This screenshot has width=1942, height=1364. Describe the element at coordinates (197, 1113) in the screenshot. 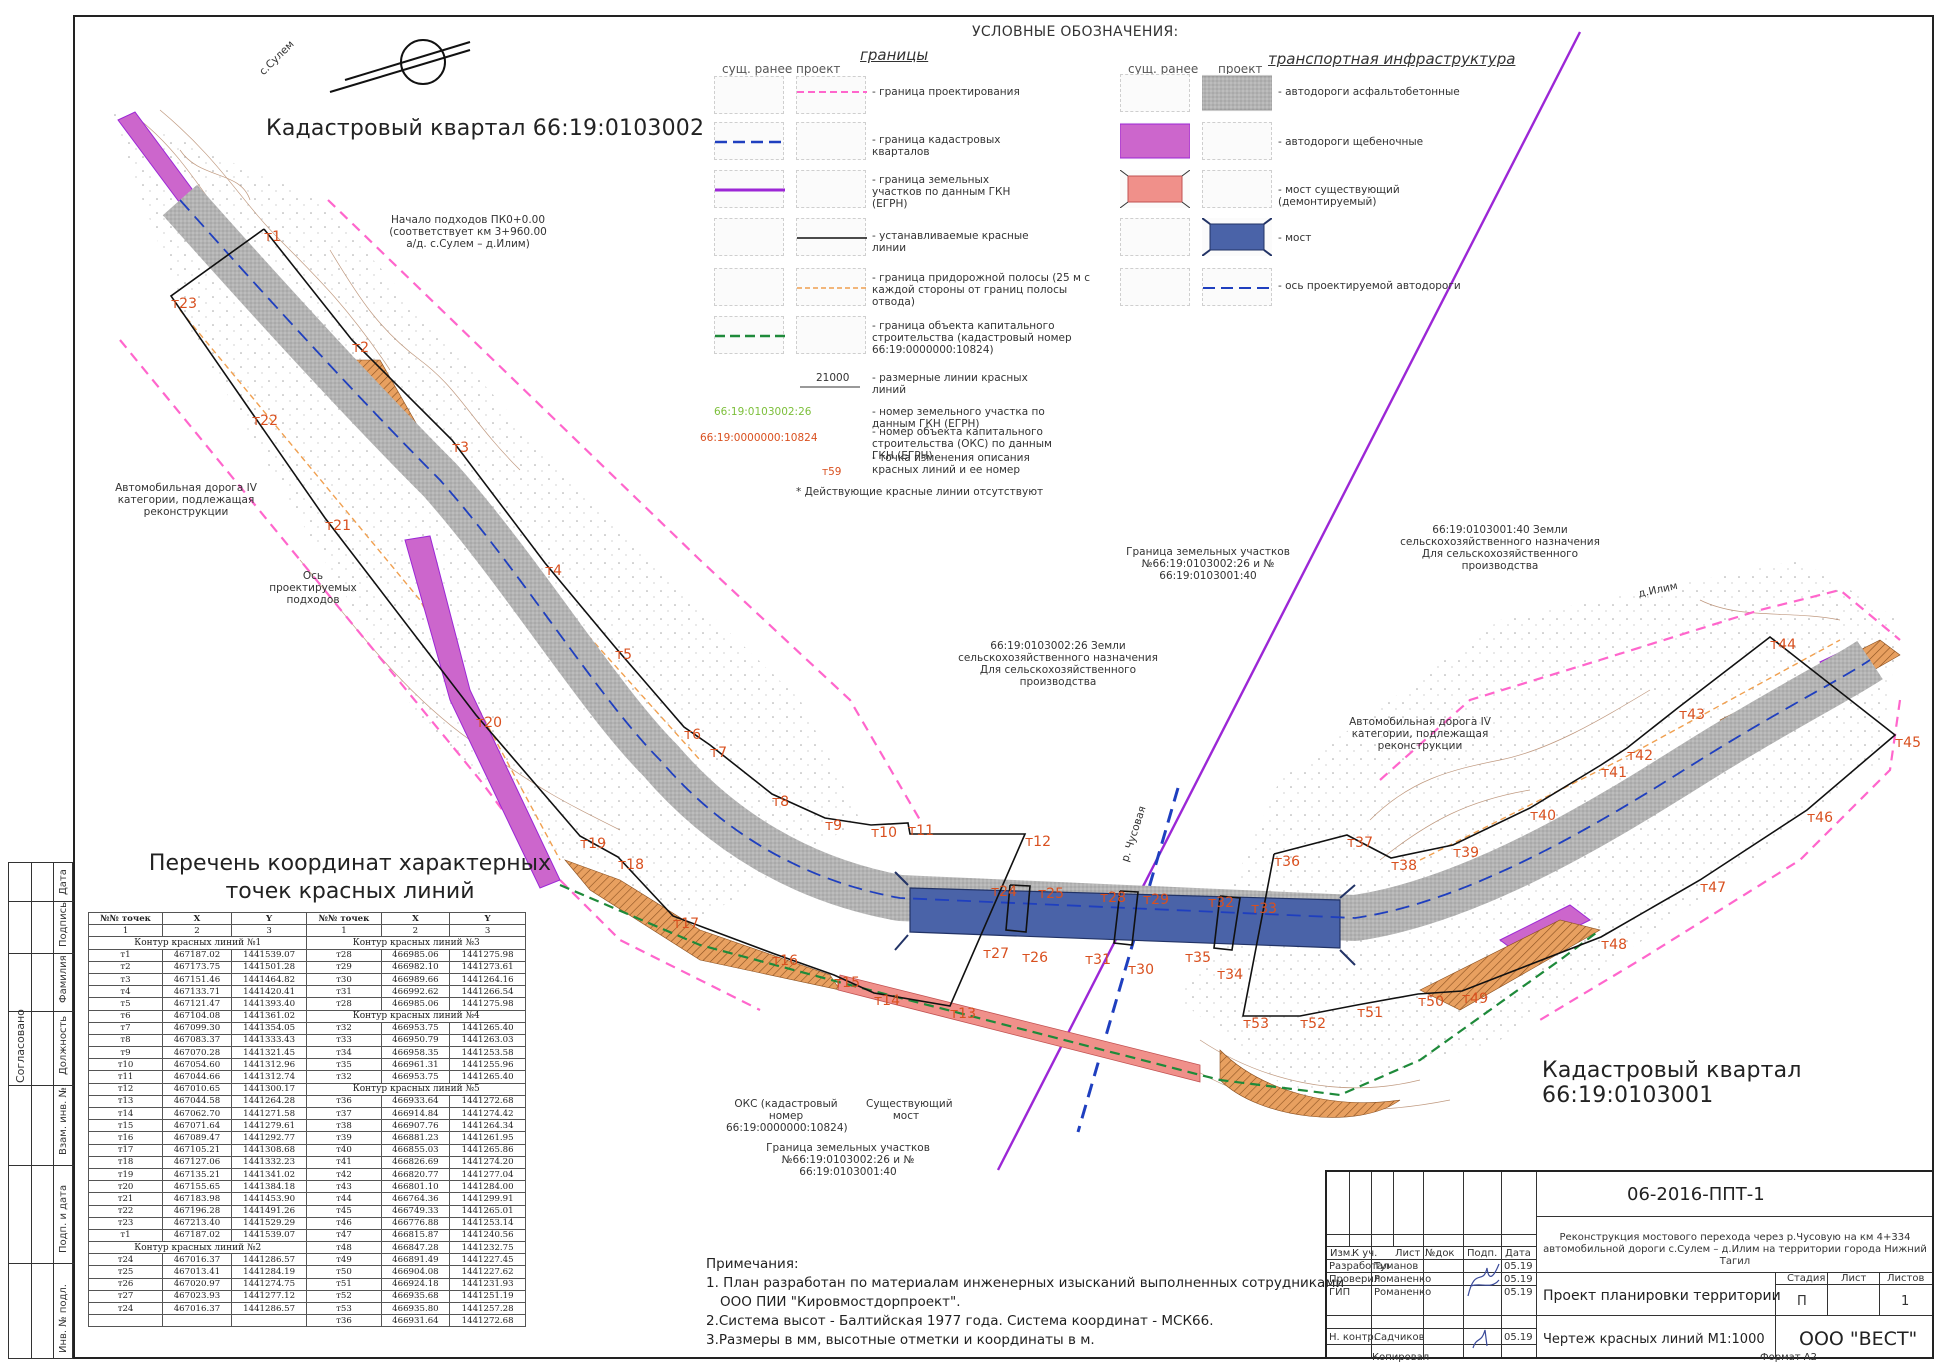

I see `table-cell: 467062.70` at that location.